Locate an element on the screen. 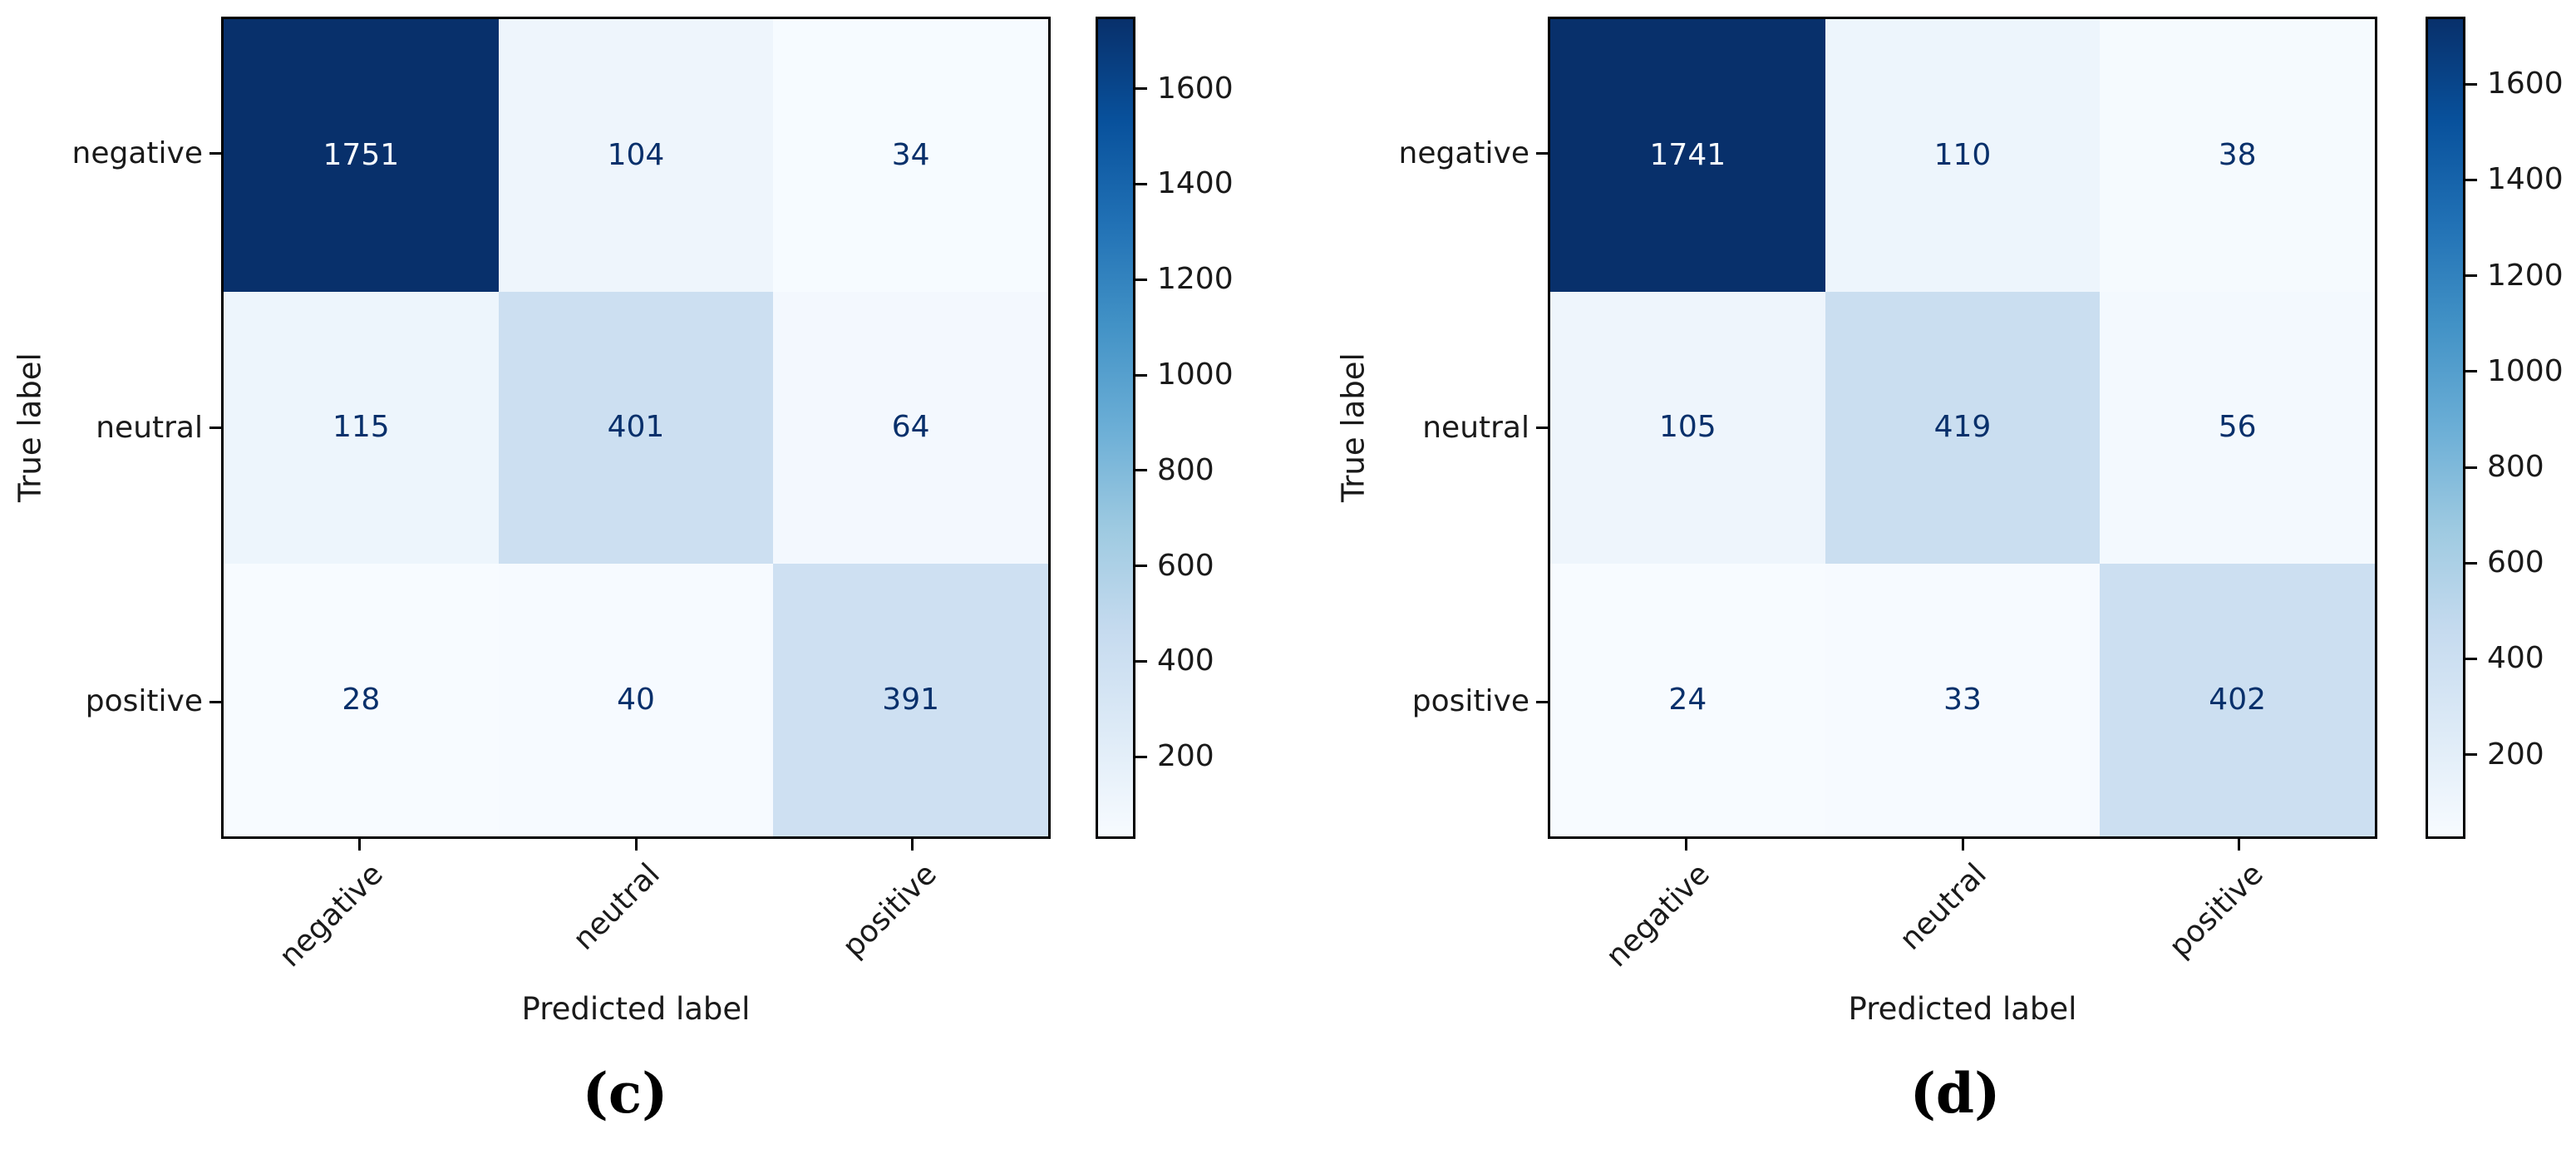 The width and height of the screenshot is (2576, 1149). heatmap-cell: 402 is located at coordinates (2237, 700).